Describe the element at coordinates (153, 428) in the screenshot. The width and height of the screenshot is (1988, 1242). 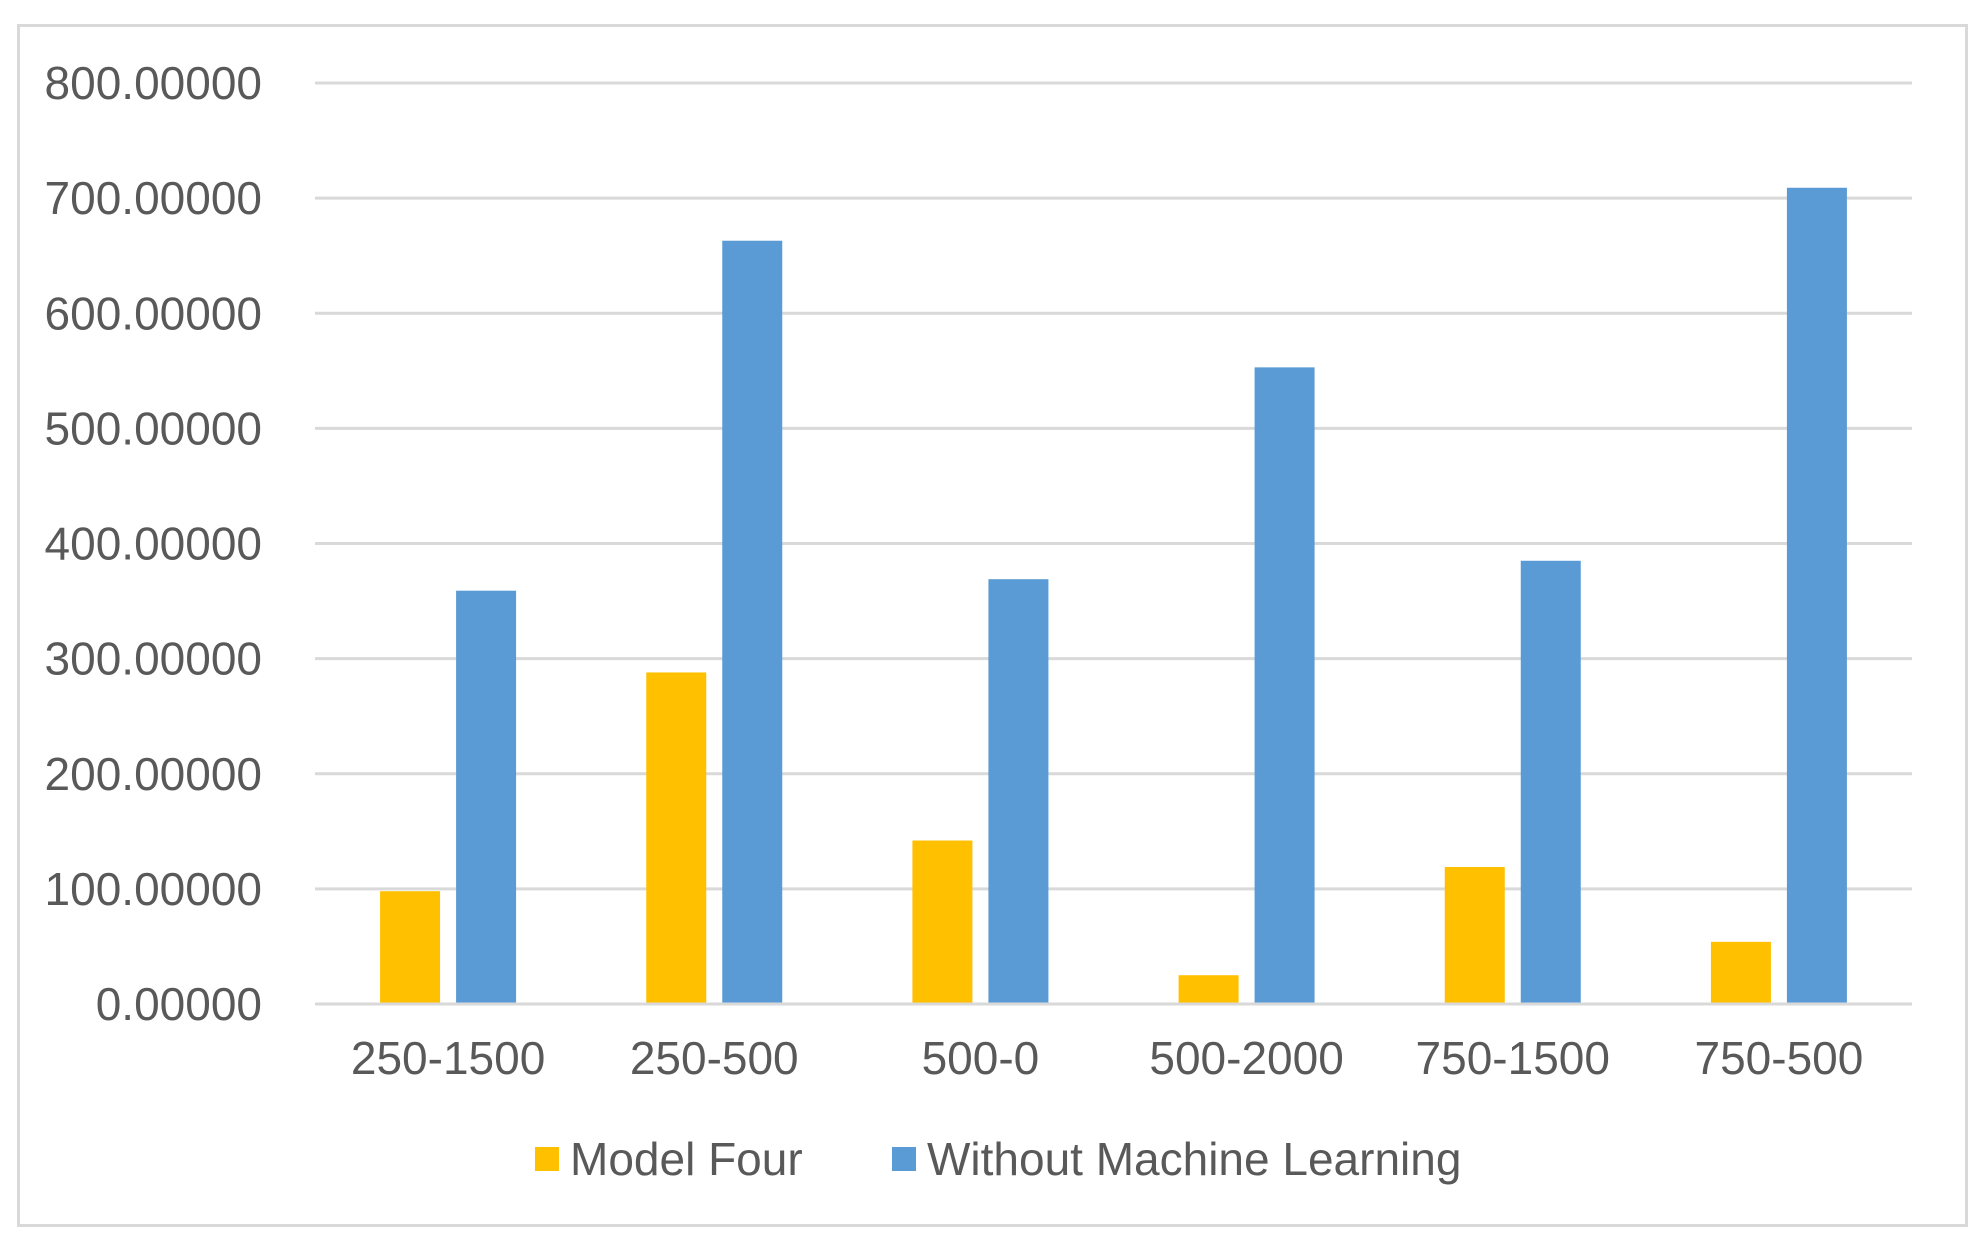
I see `y-tick-label: 500.00000` at that location.